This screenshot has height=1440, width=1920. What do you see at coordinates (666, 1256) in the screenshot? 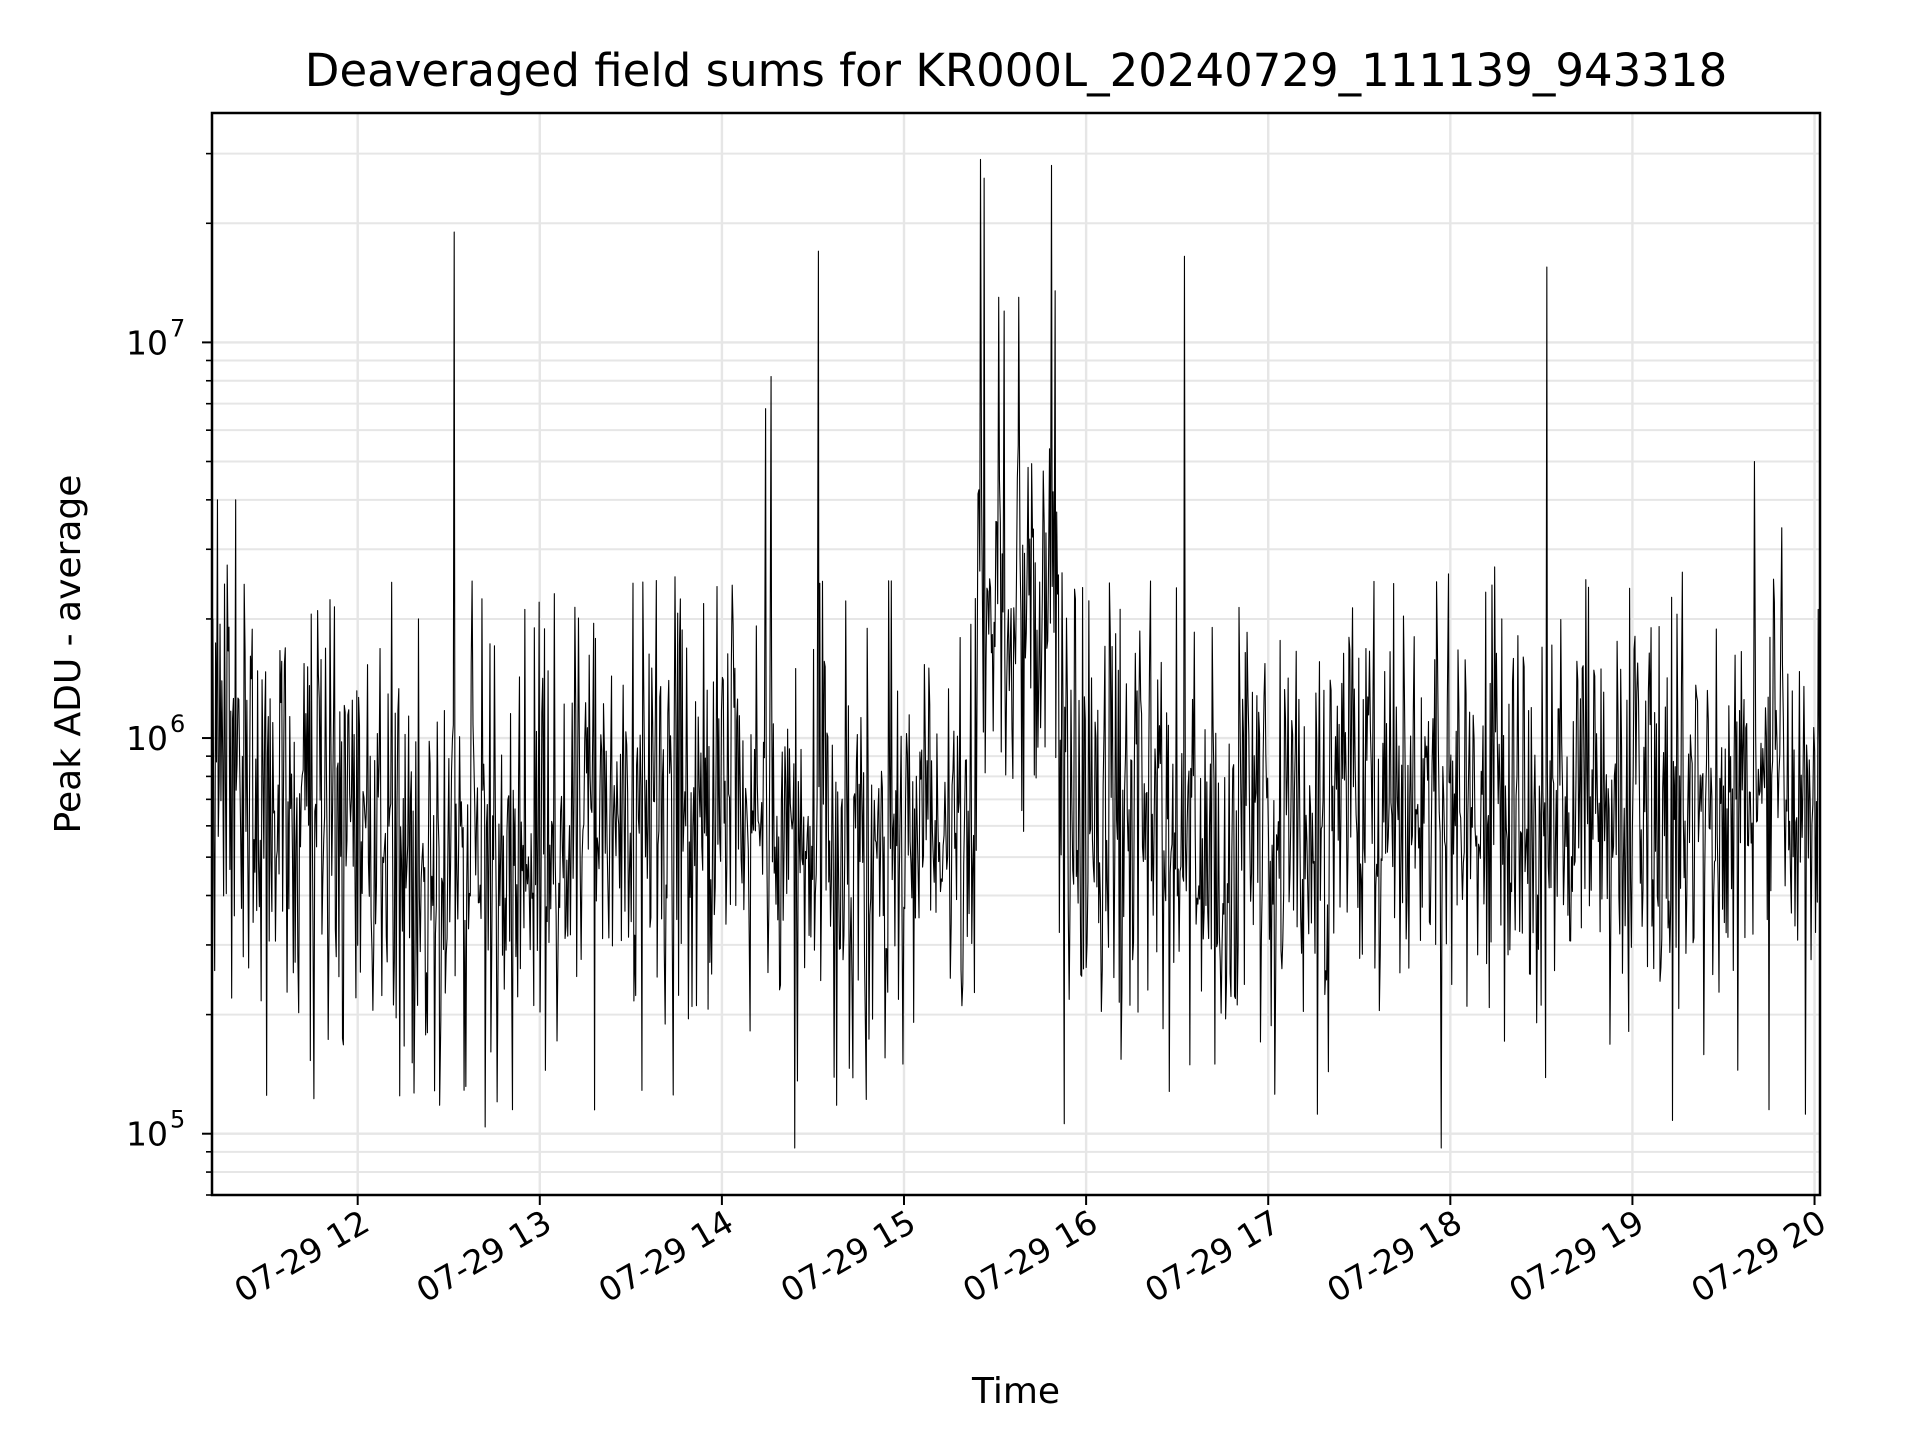
I see `x-tick-label: 07-29 14` at bounding box center [666, 1256].